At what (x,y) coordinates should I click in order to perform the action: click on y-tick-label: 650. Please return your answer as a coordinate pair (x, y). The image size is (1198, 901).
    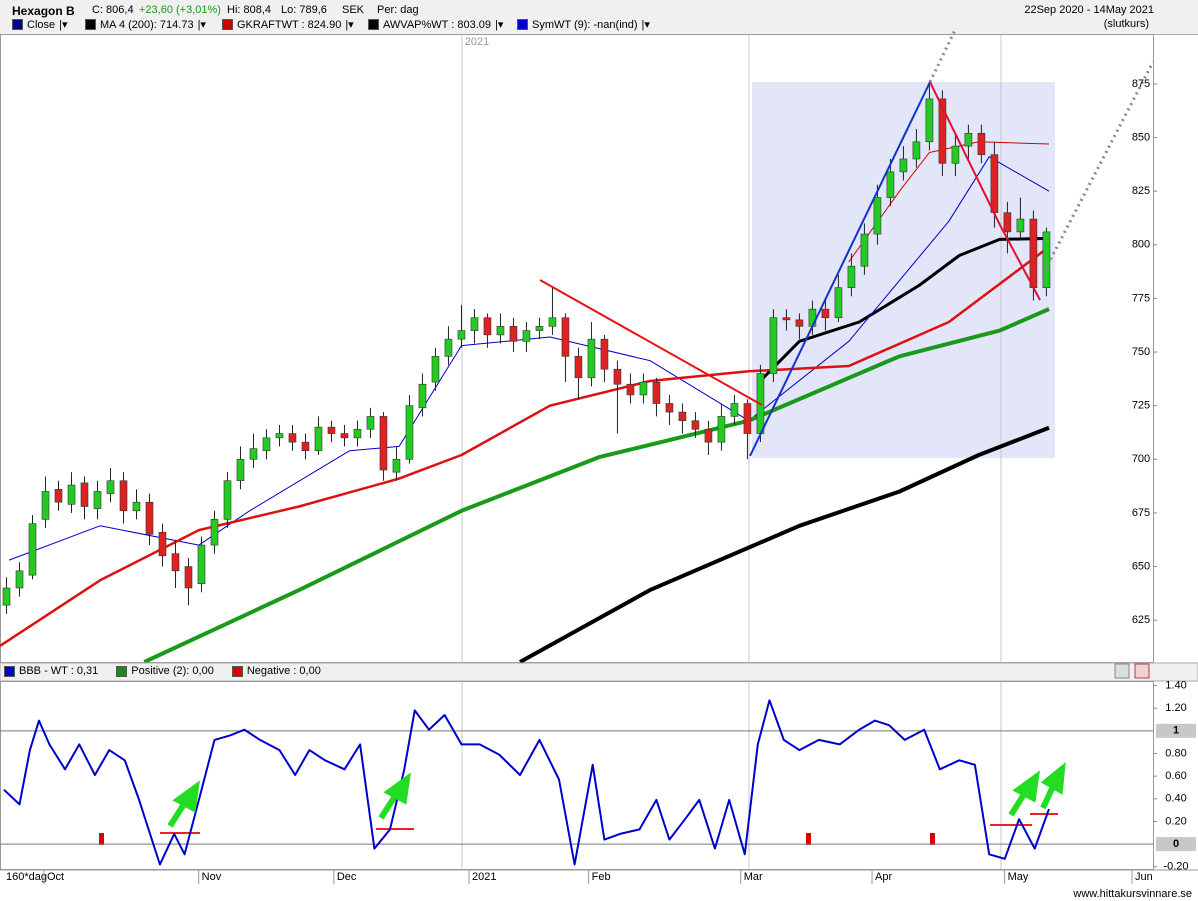
    Looking at the image, I should click on (1141, 566).